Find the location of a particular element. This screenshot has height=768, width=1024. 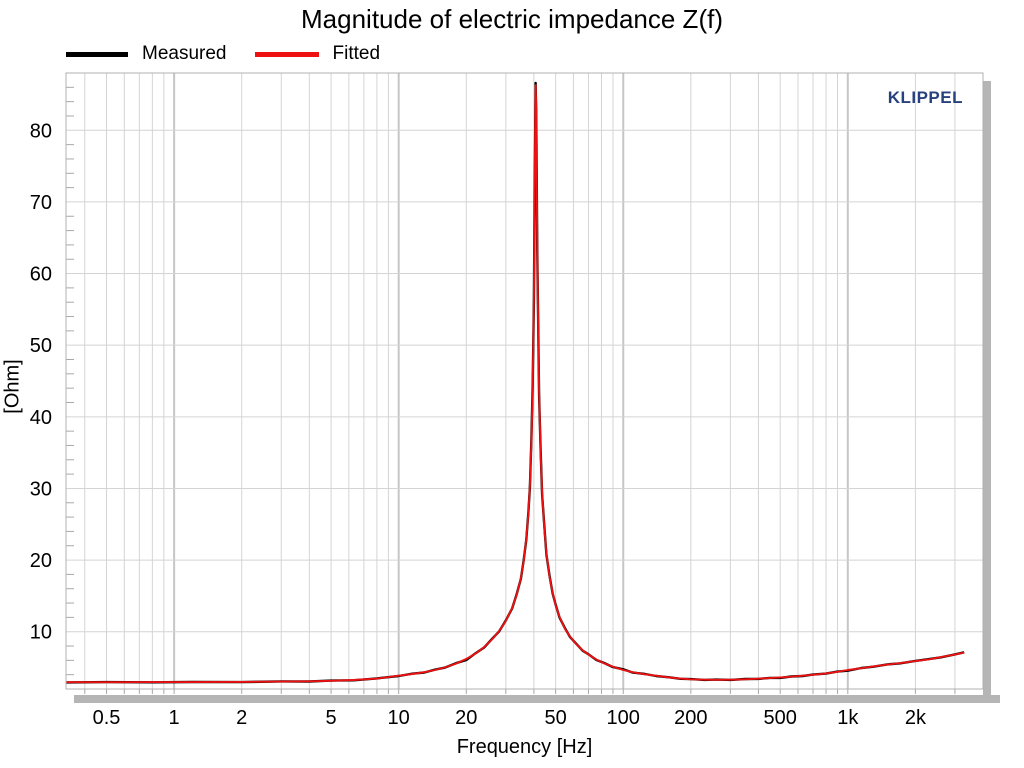

y-tick-label: 80 is located at coordinates (41, 131).